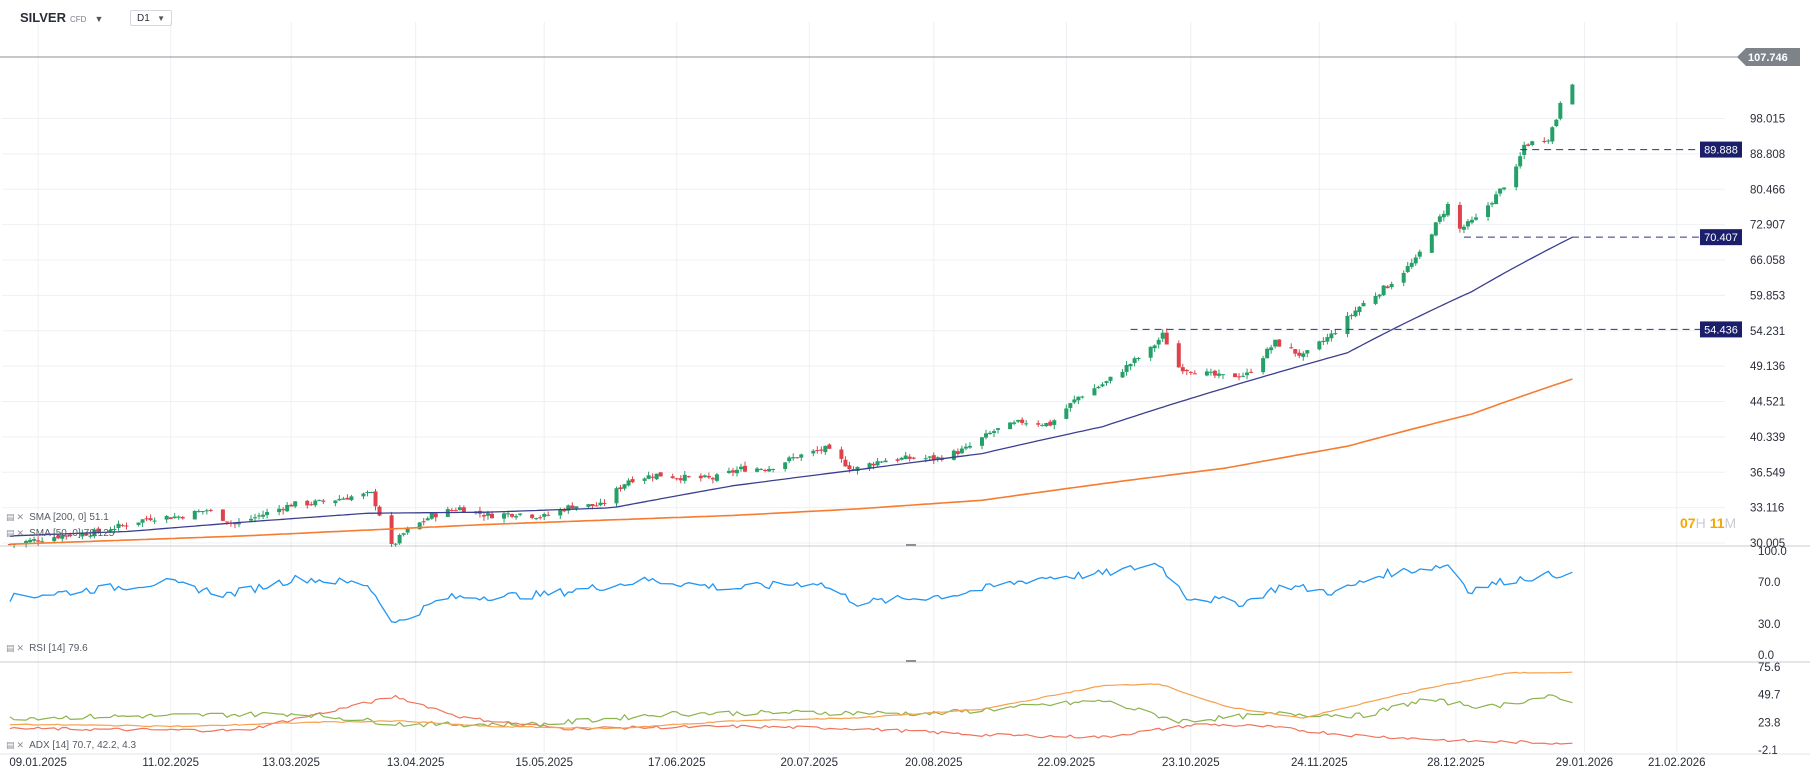  I want to click on chevron-down-icon: ▼, so click(99, 19).